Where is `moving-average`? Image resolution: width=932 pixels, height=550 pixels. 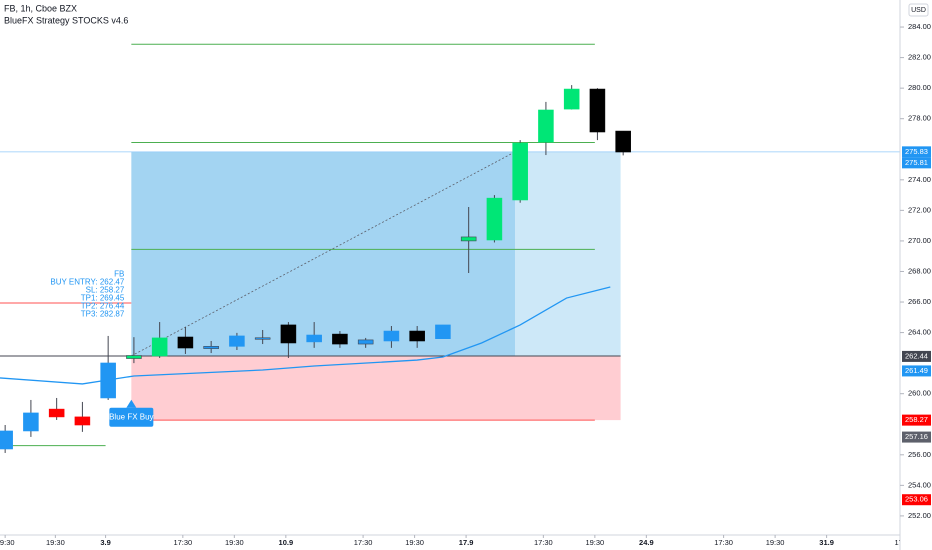
moving-average is located at coordinates (305, 335).